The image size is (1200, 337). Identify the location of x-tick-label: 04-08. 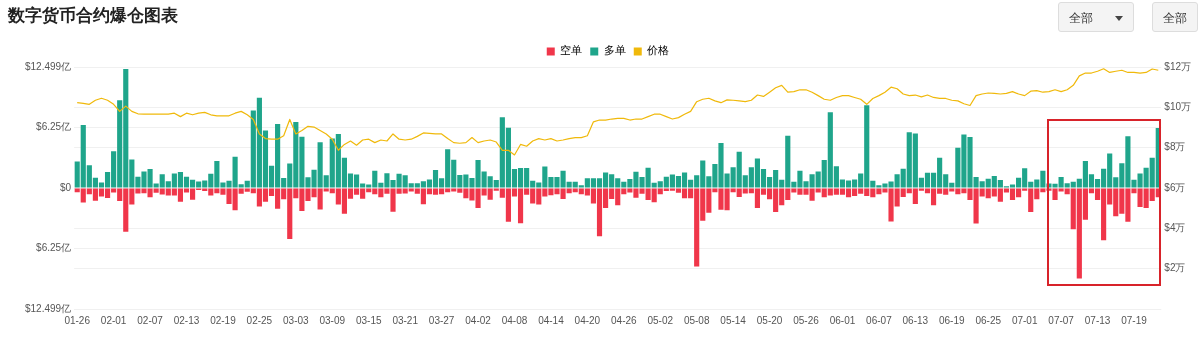
(514, 320).